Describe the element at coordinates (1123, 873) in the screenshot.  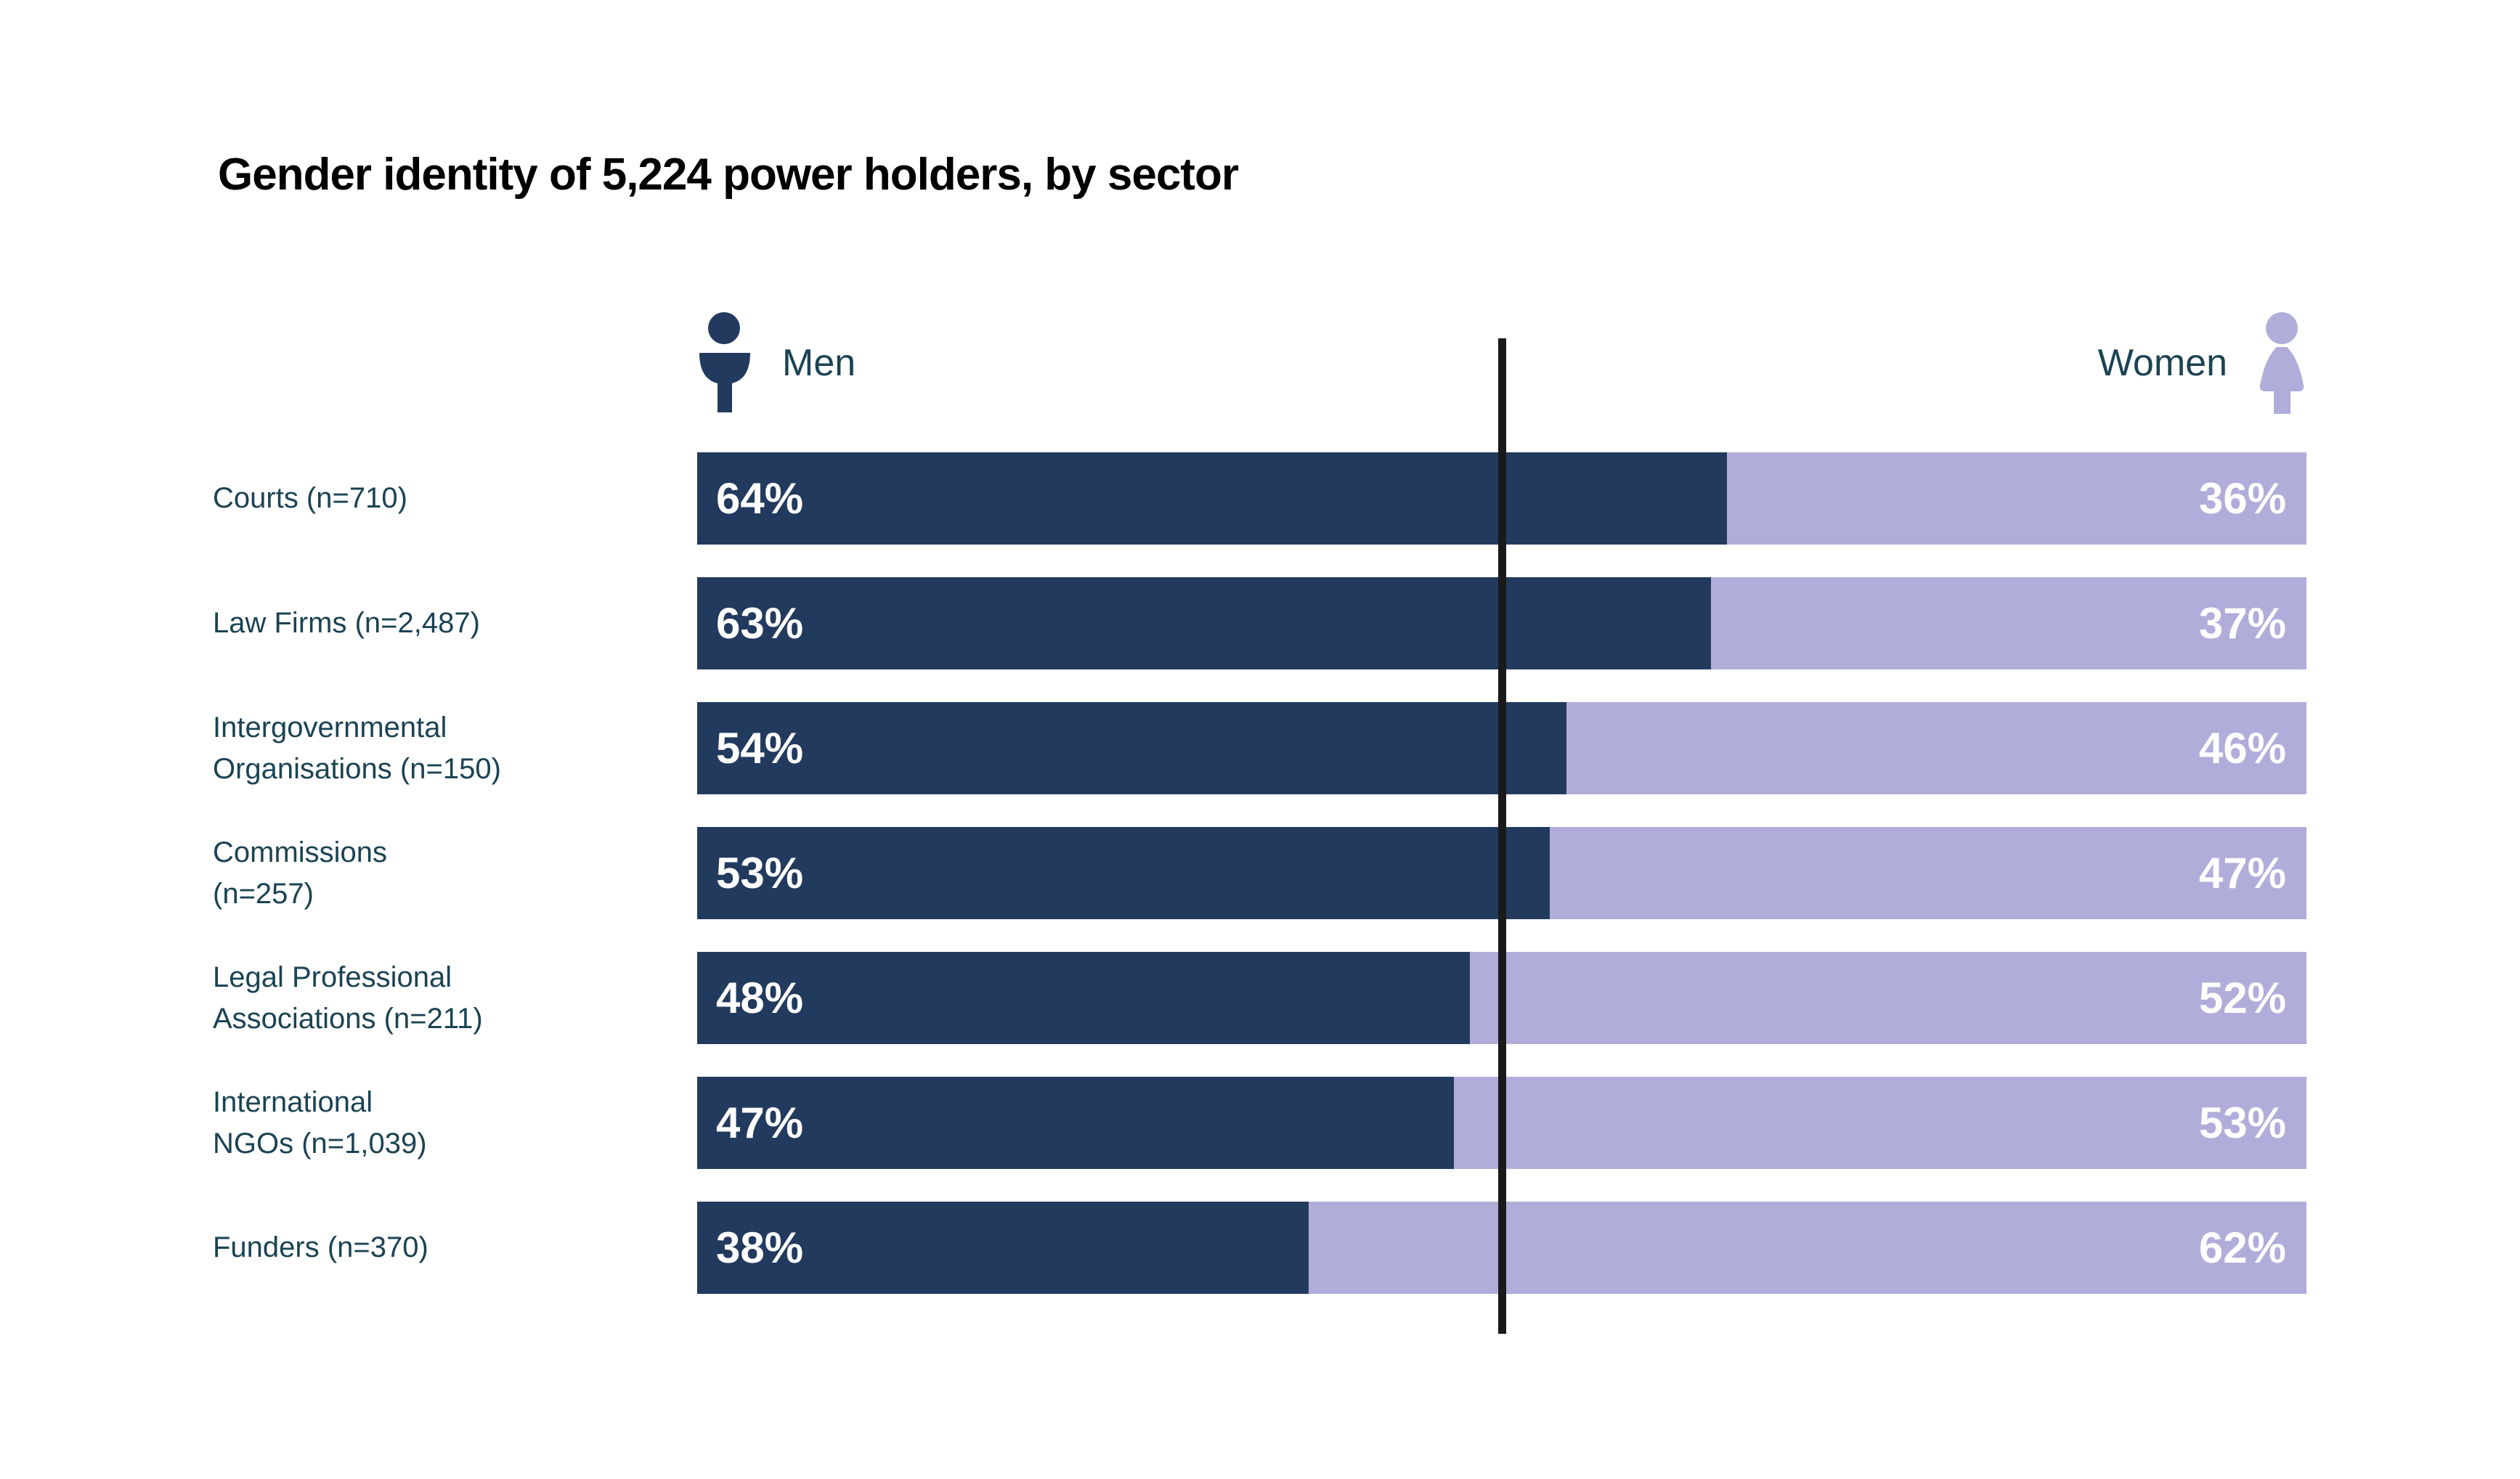
I see `men-bar-segment: 53%` at that location.